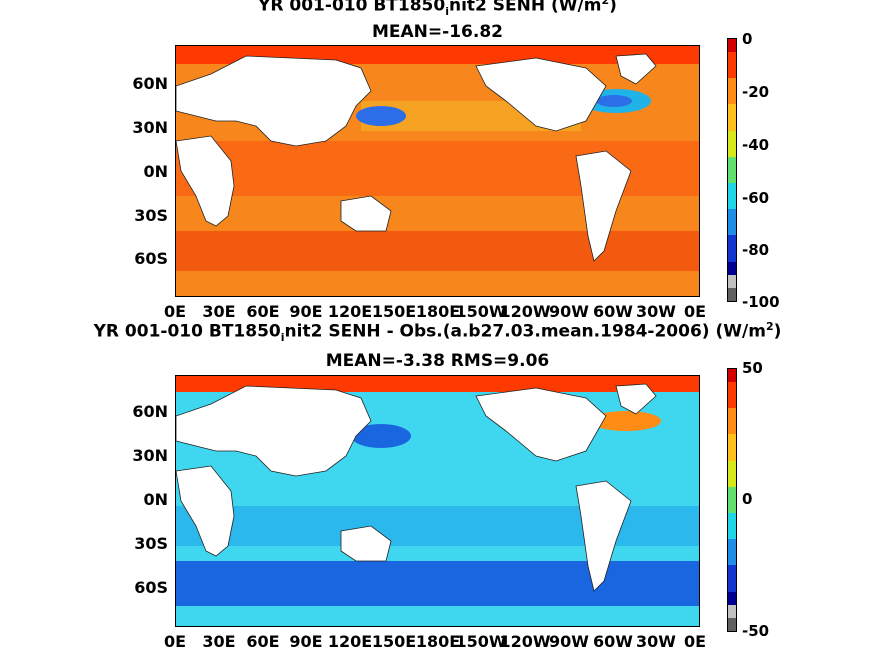 The height and width of the screenshot is (656, 875). What do you see at coordinates (394, 311) in the screenshot?
I see `panel1-lon-label: 150E` at bounding box center [394, 311].